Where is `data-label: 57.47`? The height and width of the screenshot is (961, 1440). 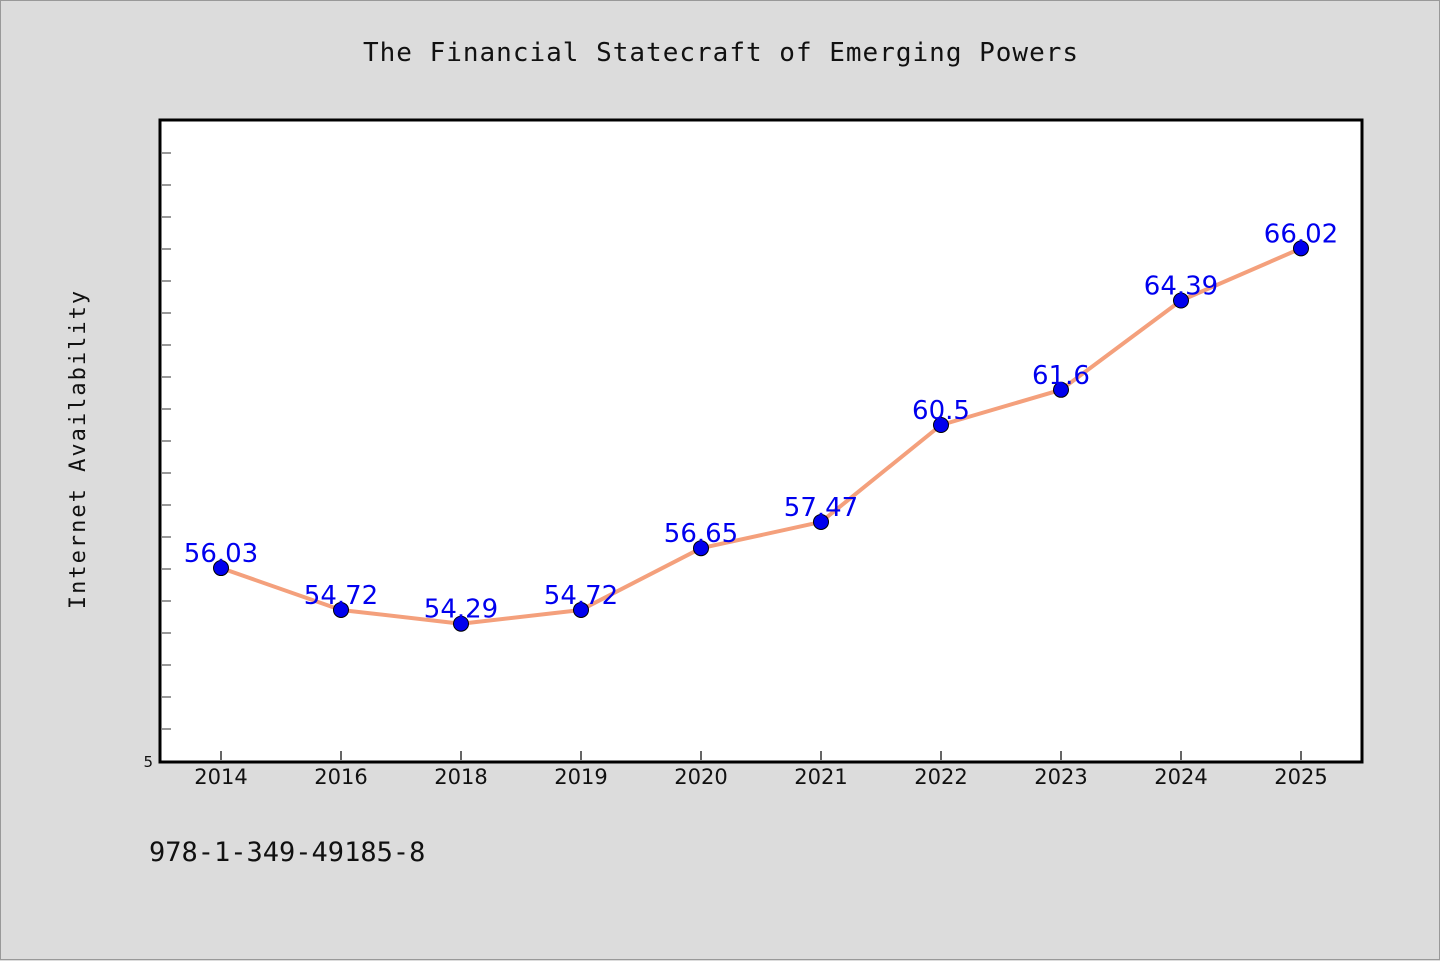
data-label: 57.47 is located at coordinates (821, 508).